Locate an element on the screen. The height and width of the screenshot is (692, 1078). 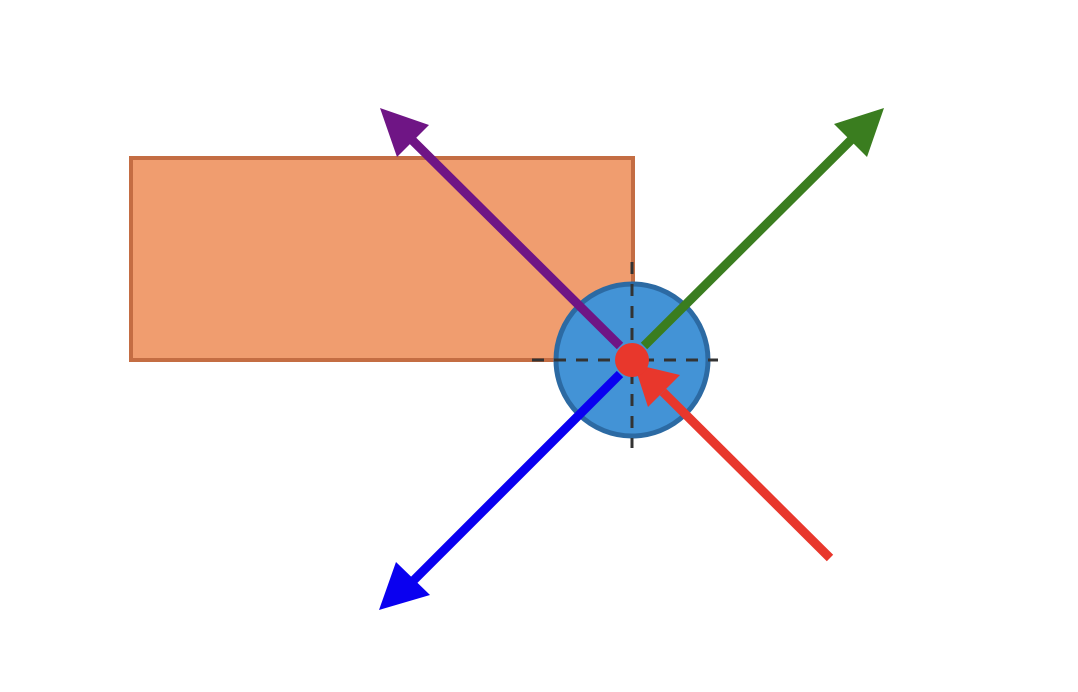
red-arrow is located at coordinates (734, 463).